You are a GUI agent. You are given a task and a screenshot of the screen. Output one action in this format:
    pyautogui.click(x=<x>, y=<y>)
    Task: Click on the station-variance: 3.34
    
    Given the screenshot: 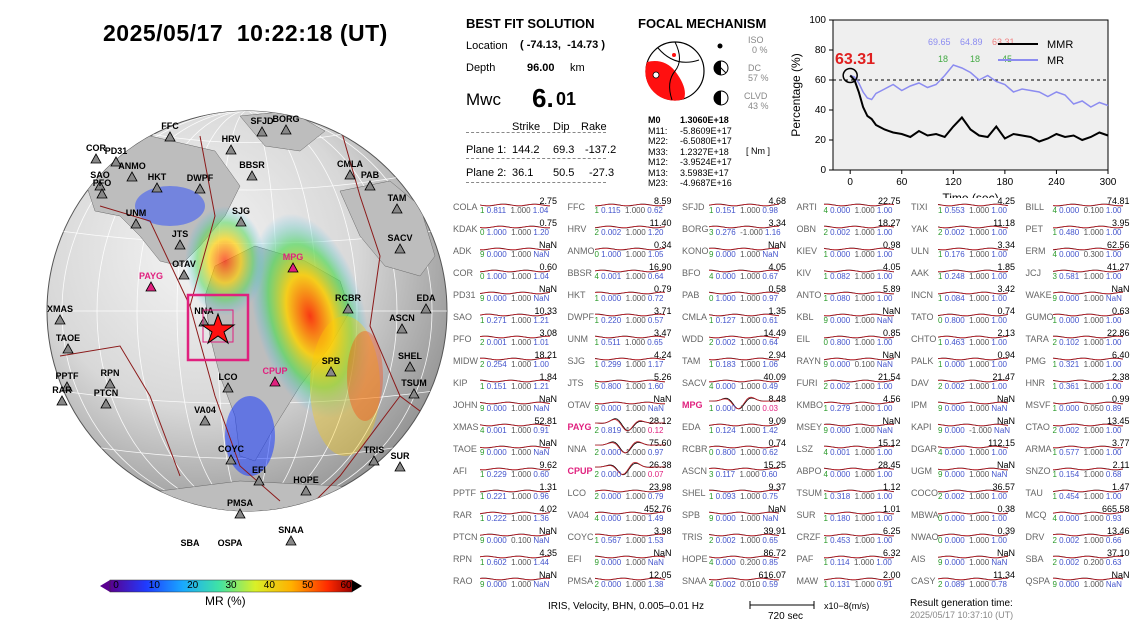 What is the action you would take?
    pyautogui.click(x=1006, y=245)
    